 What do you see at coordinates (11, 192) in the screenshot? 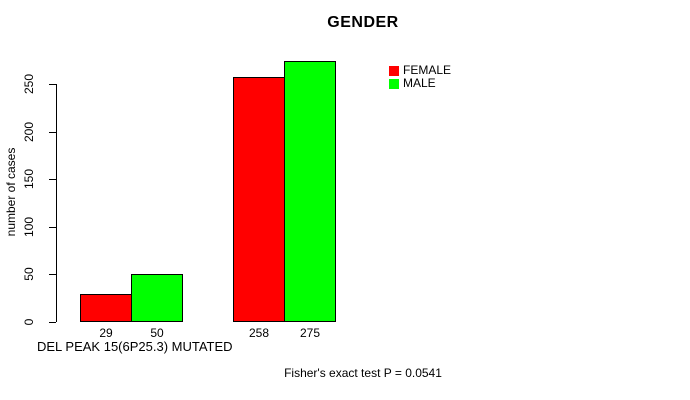
I see `y-axis-label: number of cases` at bounding box center [11, 192].